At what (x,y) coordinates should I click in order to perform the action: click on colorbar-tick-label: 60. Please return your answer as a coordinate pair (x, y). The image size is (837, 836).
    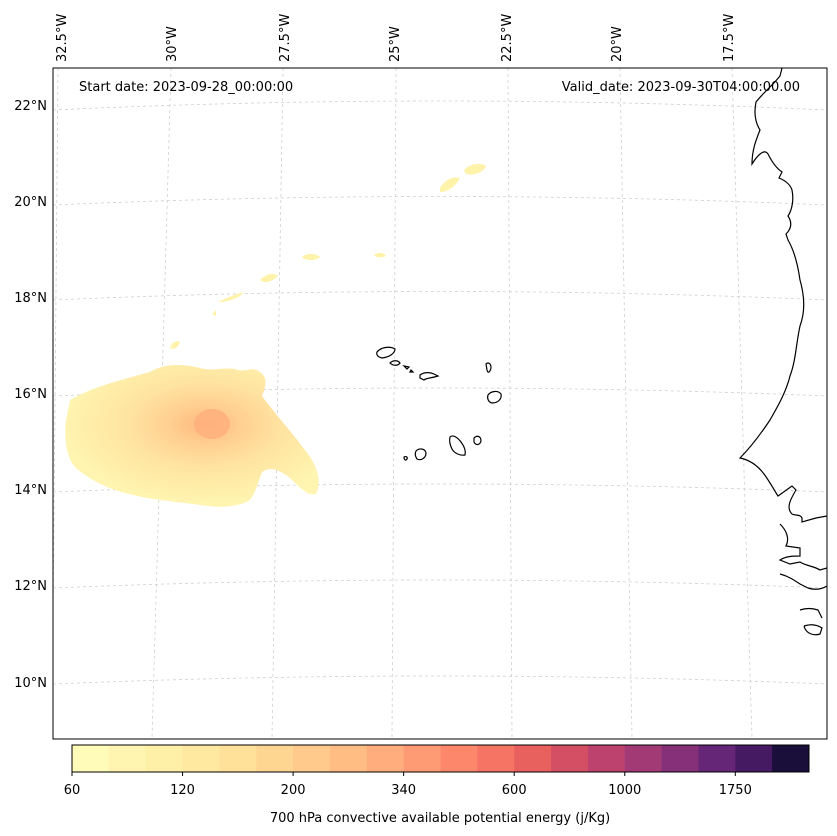
    Looking at the image, I should click on (72, 790).